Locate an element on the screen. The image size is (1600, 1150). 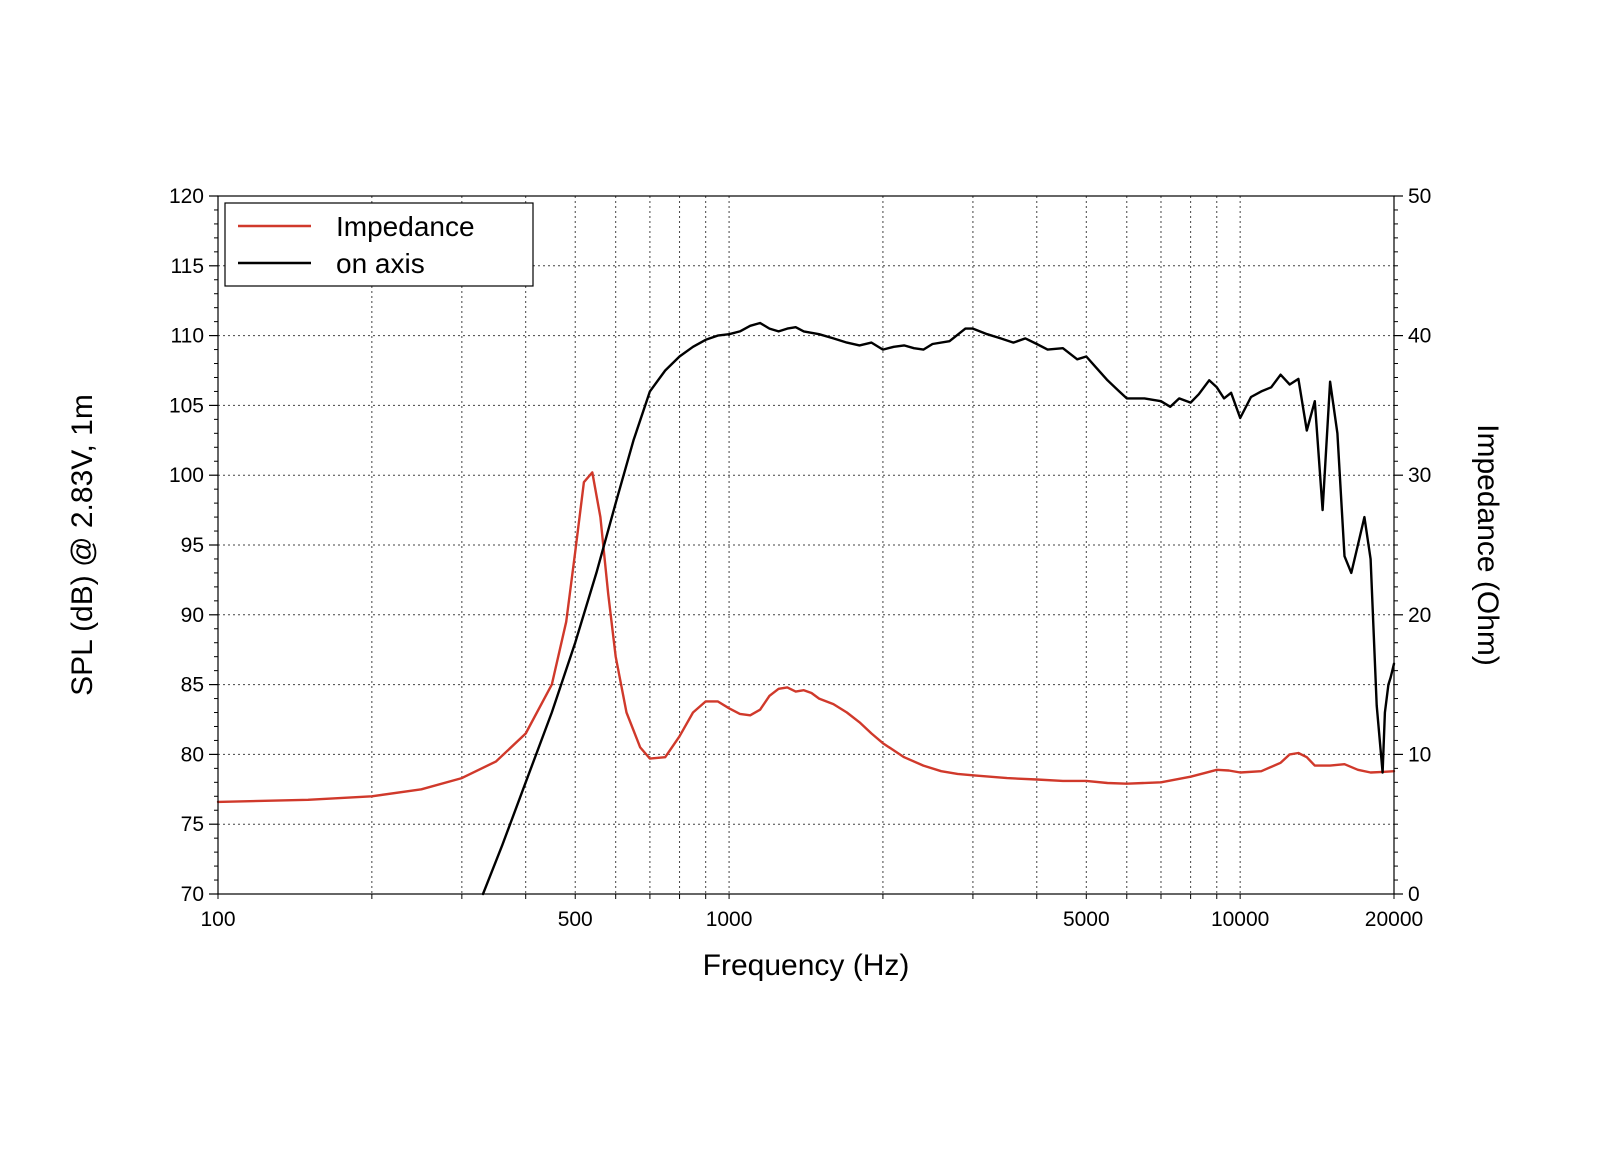
y2-tick-label: 20 is located at coordinates (1419, 615).